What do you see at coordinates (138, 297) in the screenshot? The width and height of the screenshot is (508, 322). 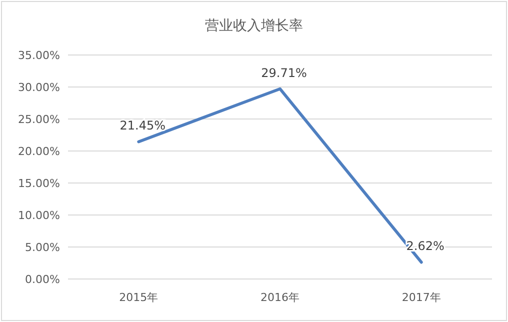 I see `xtick: 2015年` at bounding box center [138, 297].